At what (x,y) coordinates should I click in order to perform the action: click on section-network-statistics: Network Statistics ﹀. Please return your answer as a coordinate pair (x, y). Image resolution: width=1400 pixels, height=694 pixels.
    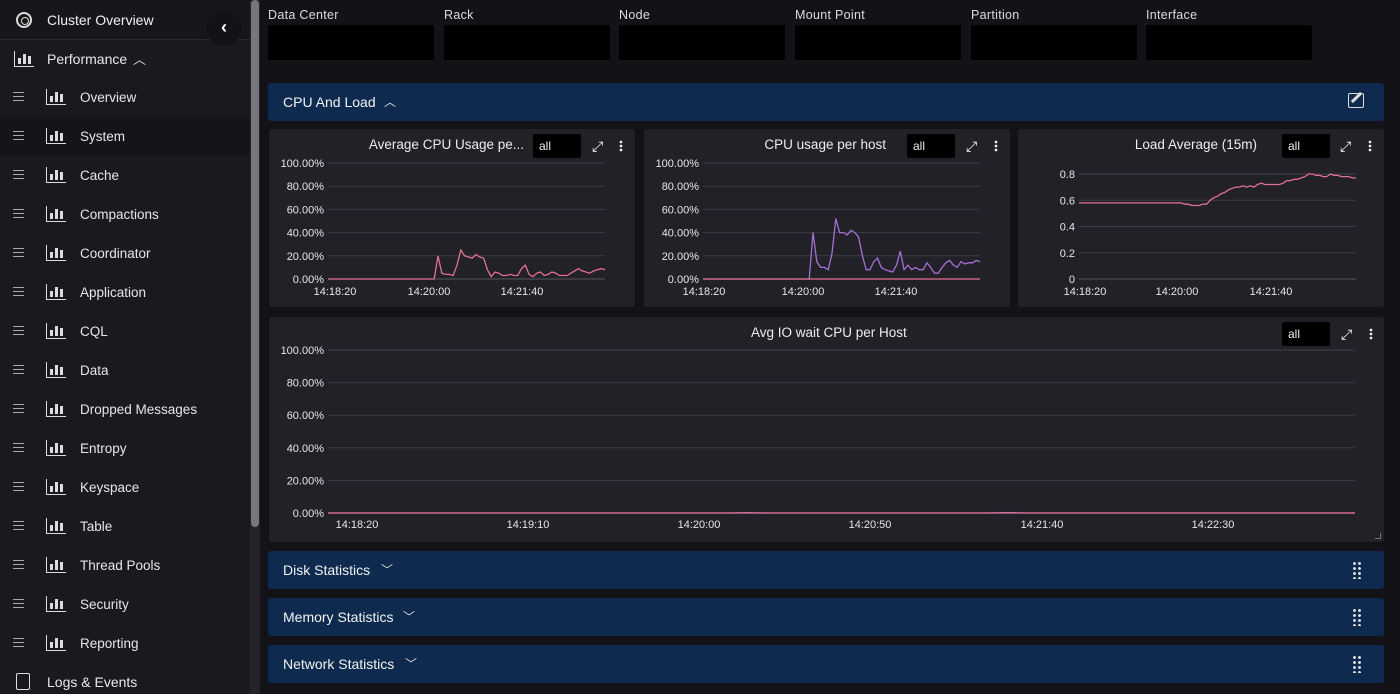
    Looking at the image, I should click on (826, 664).